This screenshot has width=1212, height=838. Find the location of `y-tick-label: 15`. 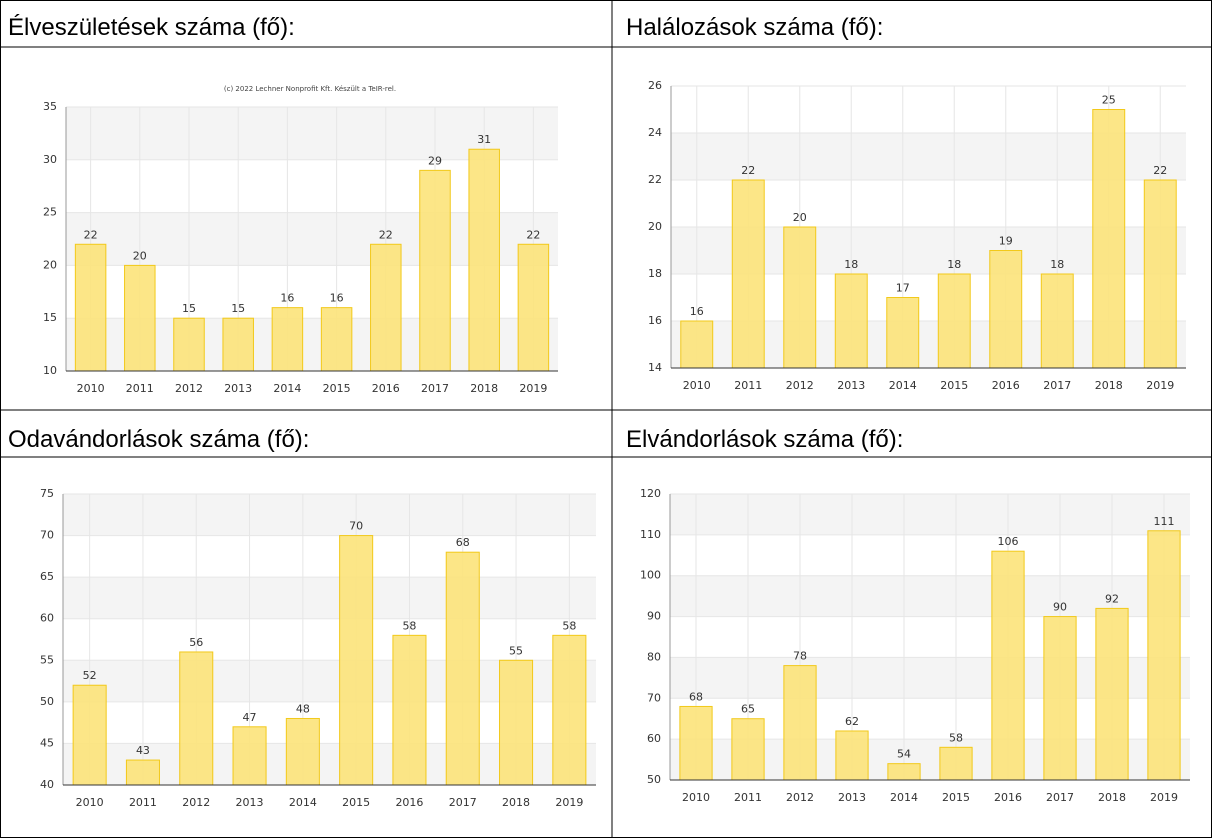

y-tick-label: 15 is located at coordinates (50, 317).